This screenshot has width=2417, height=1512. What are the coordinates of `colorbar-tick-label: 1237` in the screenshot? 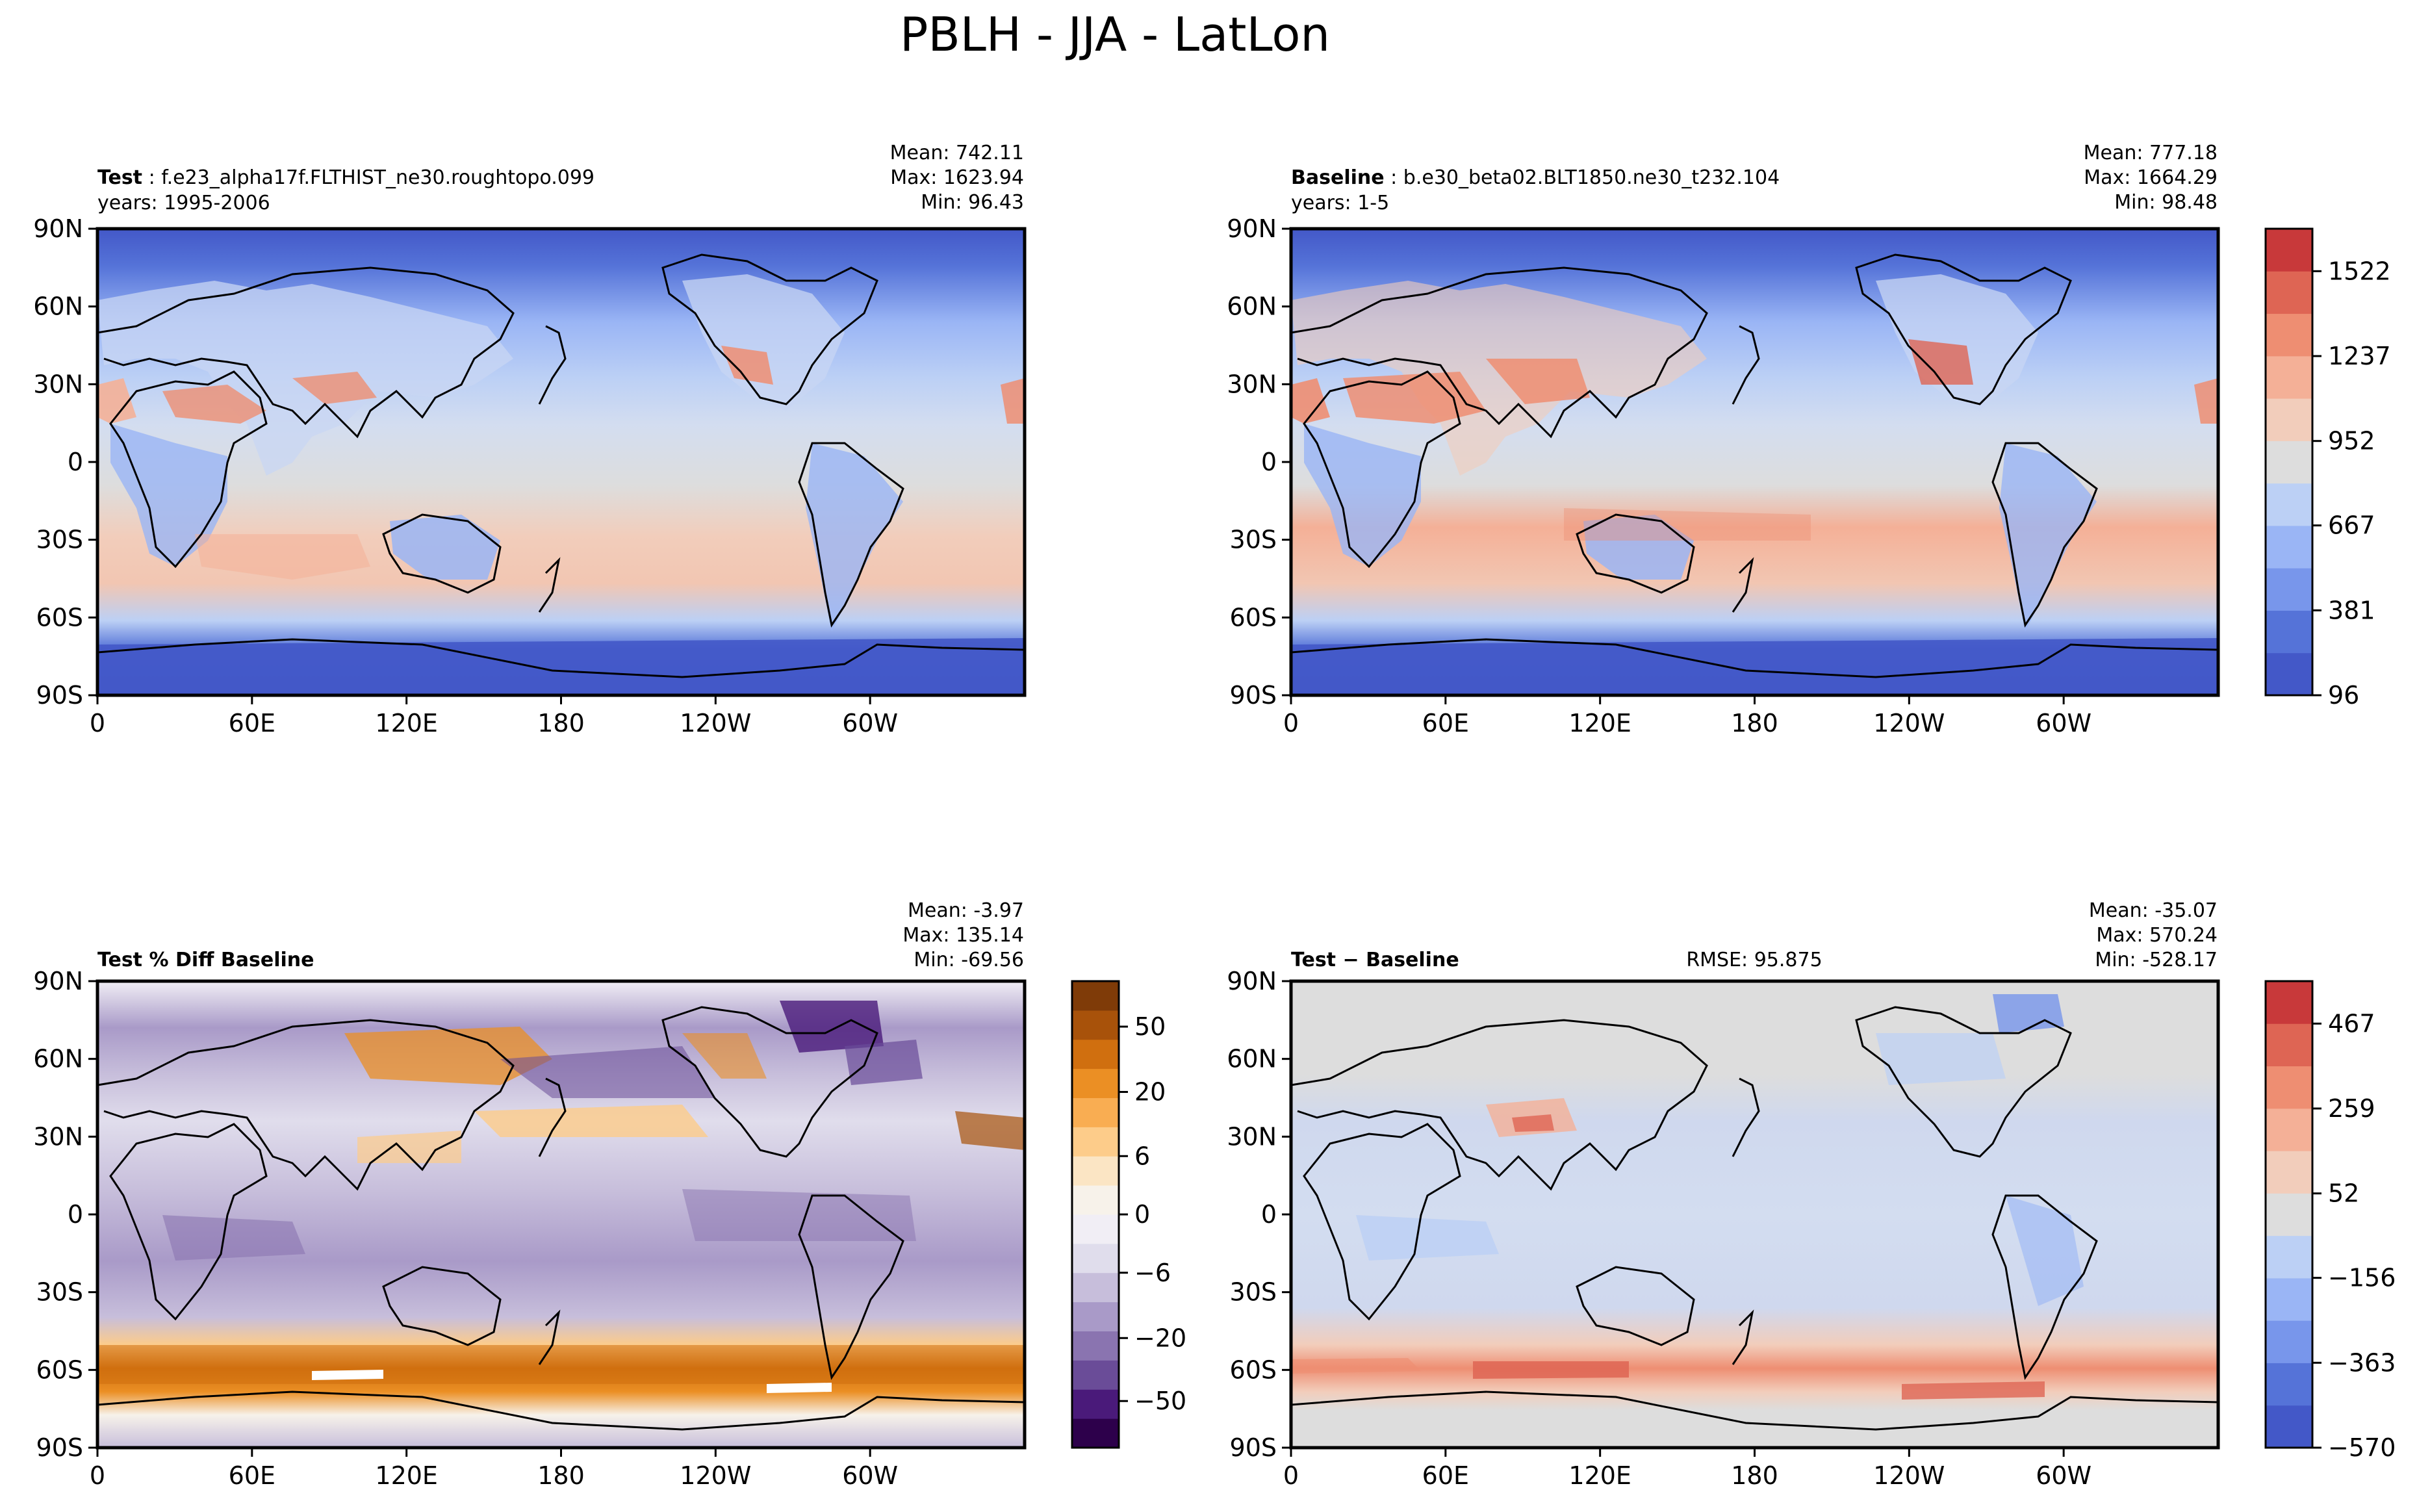 It's located at (2360, 356).